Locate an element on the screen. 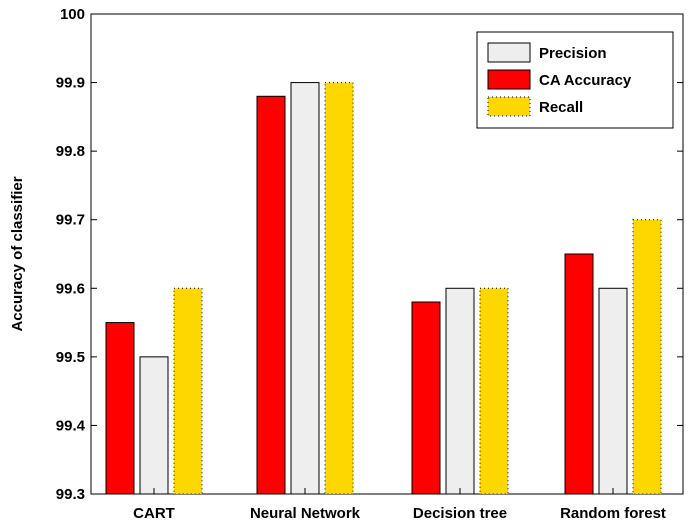 The height and width of the screenshot is (526, 694). y-tick-label: 99.4 is located at coordinates (71, 425).